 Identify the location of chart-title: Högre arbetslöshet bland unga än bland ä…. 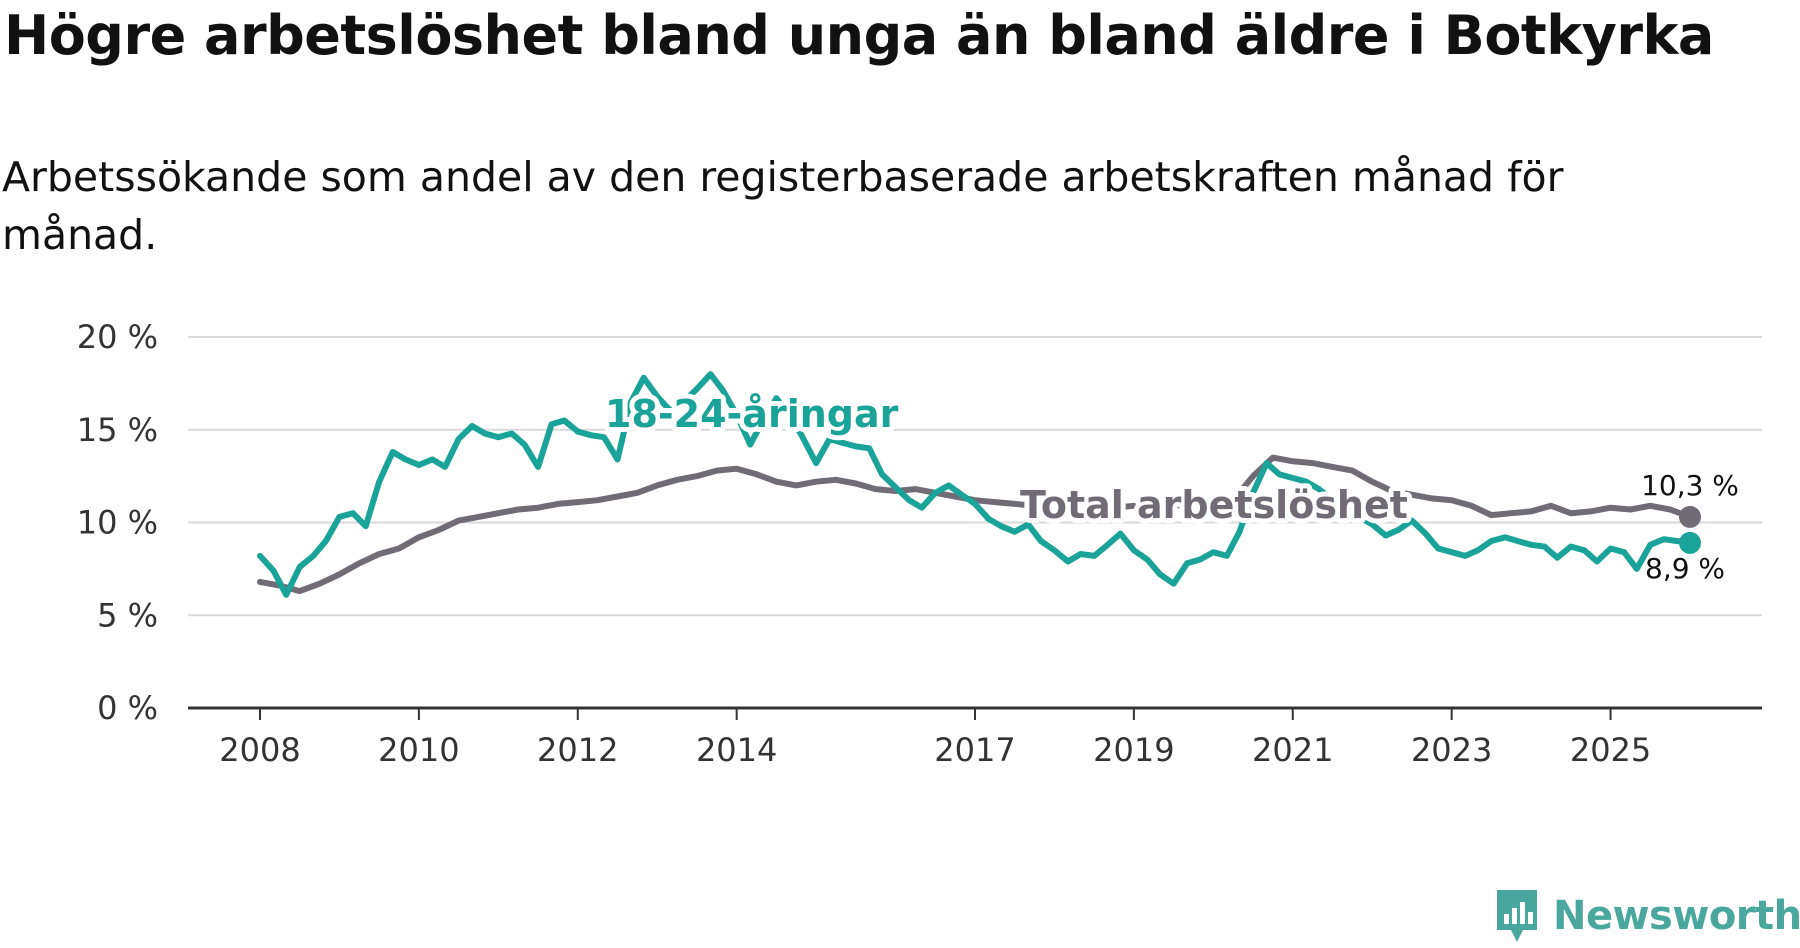
(859, 35).